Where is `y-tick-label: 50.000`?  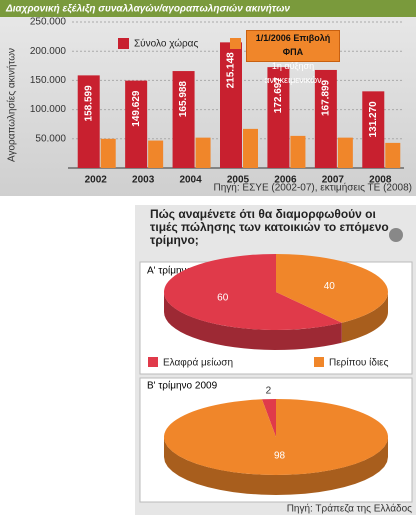
y-tick-label: 50.000 is located at coordinates (50, 138).